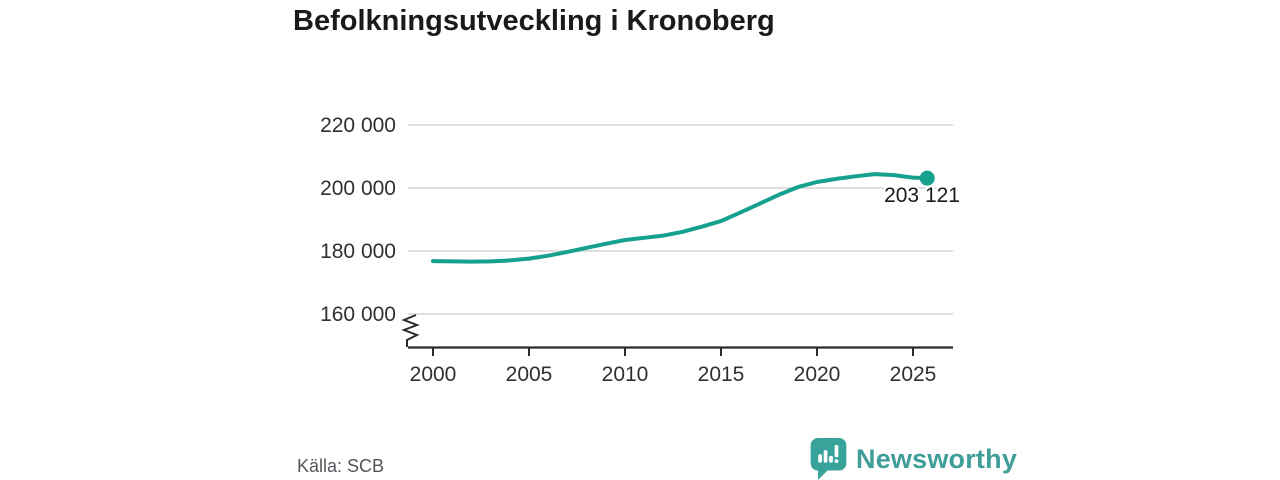  Describe the element at coordinates (341, 466) in the screenshot. I see `source-note: Källa: SCB` at that location.